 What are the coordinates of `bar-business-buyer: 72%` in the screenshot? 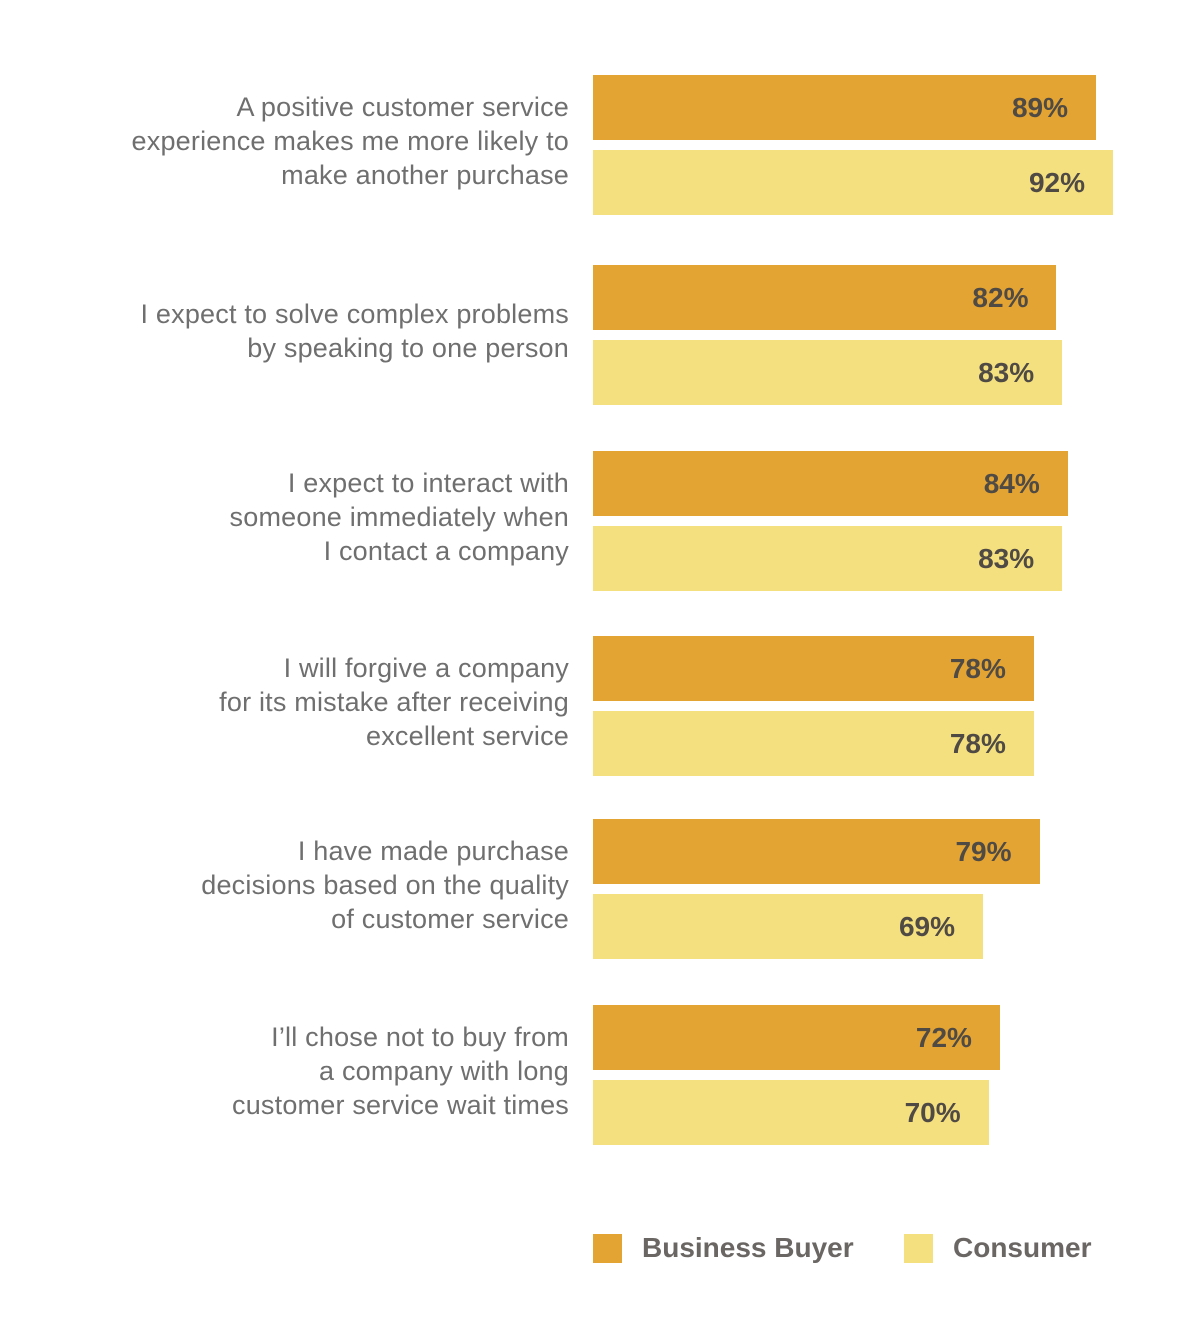 It's located at (796, 1037).